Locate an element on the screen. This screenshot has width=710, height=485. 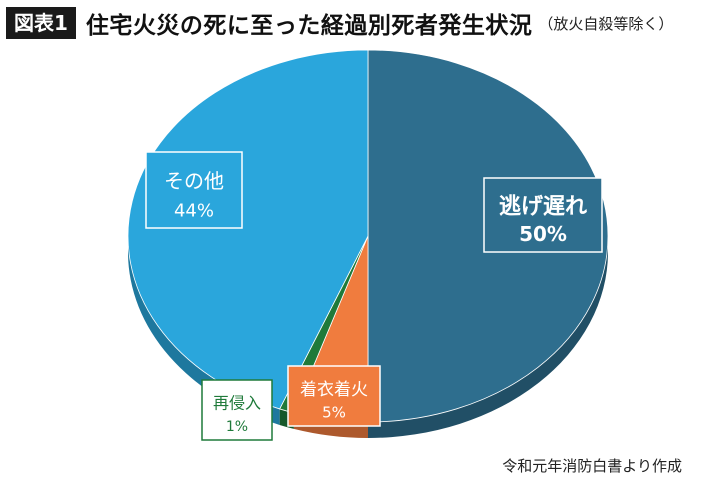
slice-label-3: その他 44% is located at coordinates (194, 190).